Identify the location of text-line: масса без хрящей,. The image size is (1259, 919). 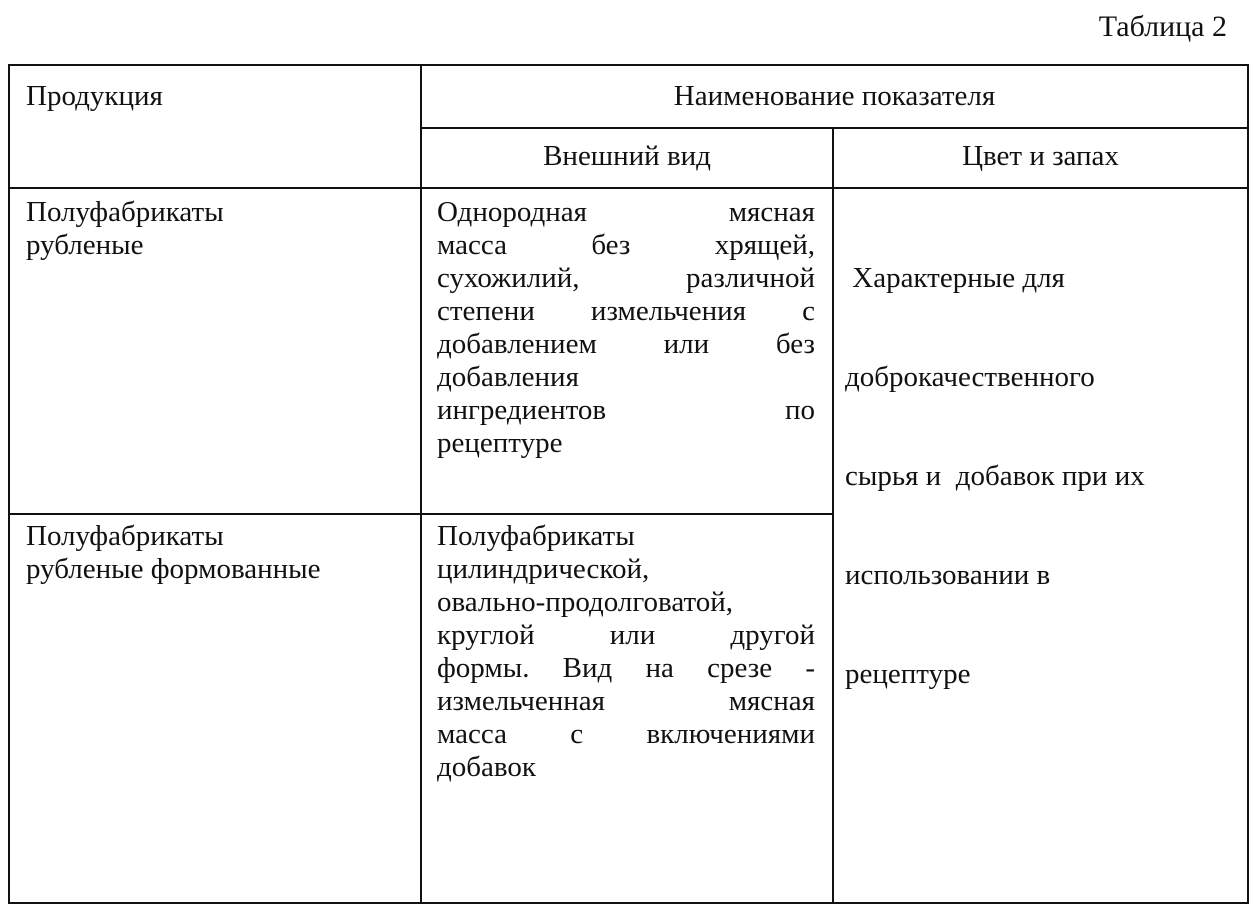
(626, 245).